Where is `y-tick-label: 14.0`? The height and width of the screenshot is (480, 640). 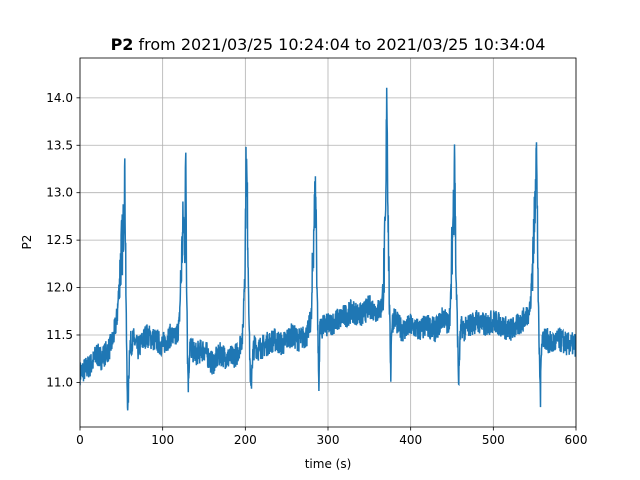 y-tick-label: 14.0 is located at coordinates (59, 98).